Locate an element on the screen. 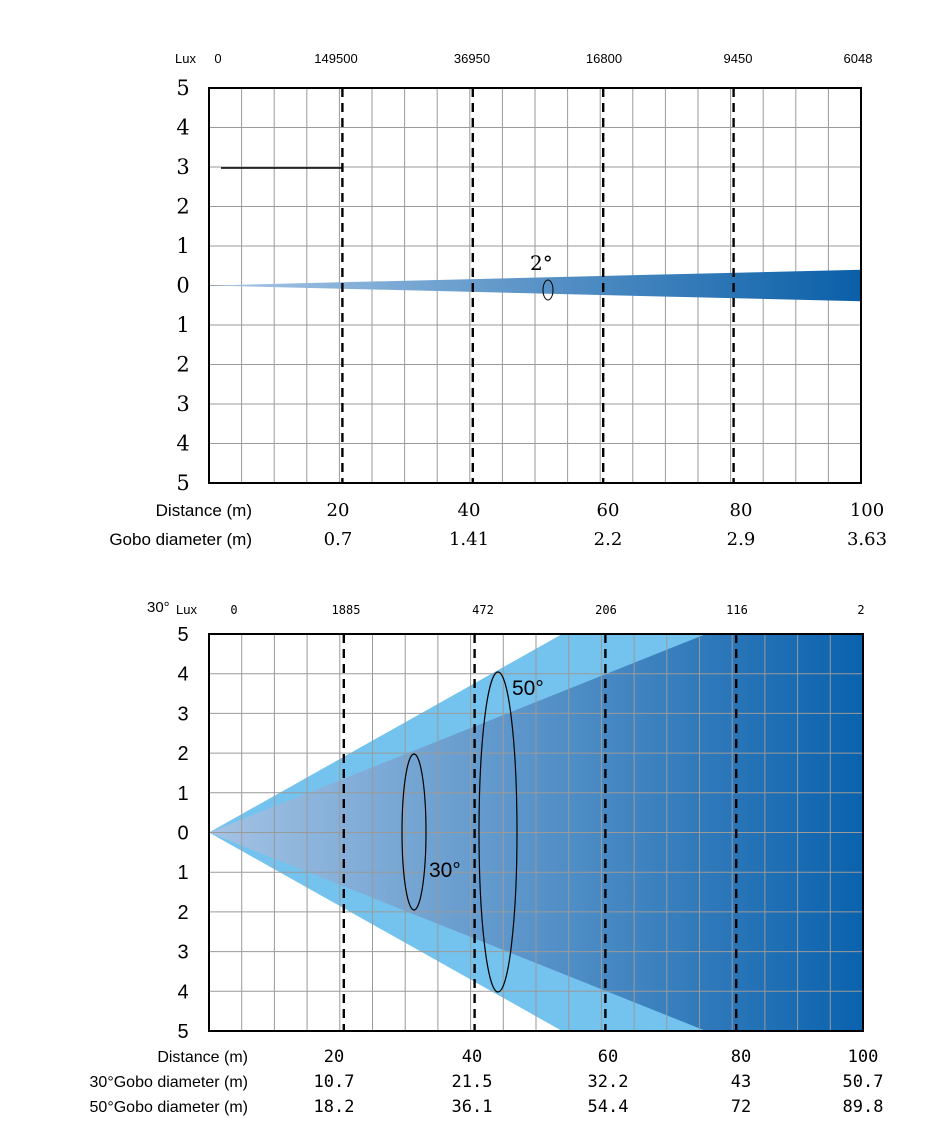 Image resolution: width=931 pixels, height=1146 pixels. row-value: 2.9 is located at coordinates (741, 539).